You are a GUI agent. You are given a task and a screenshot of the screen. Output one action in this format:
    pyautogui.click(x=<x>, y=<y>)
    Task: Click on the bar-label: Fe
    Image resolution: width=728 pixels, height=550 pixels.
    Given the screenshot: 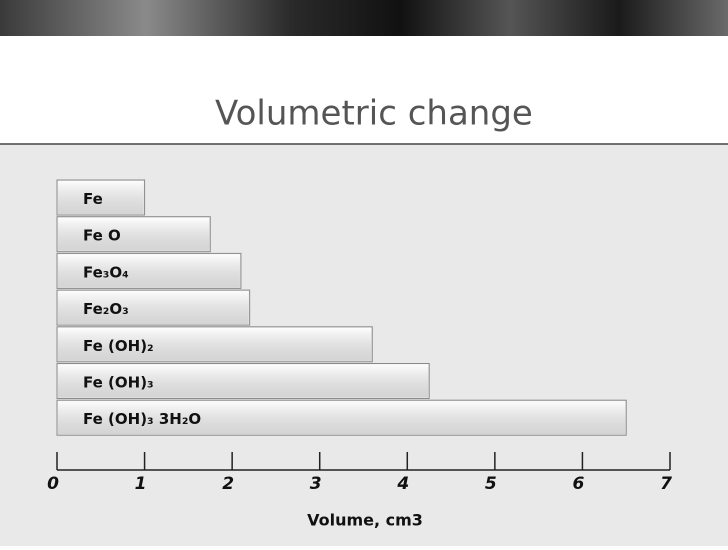 What is the action you would take?
    pyautogui.click(x=93, y=199)
    